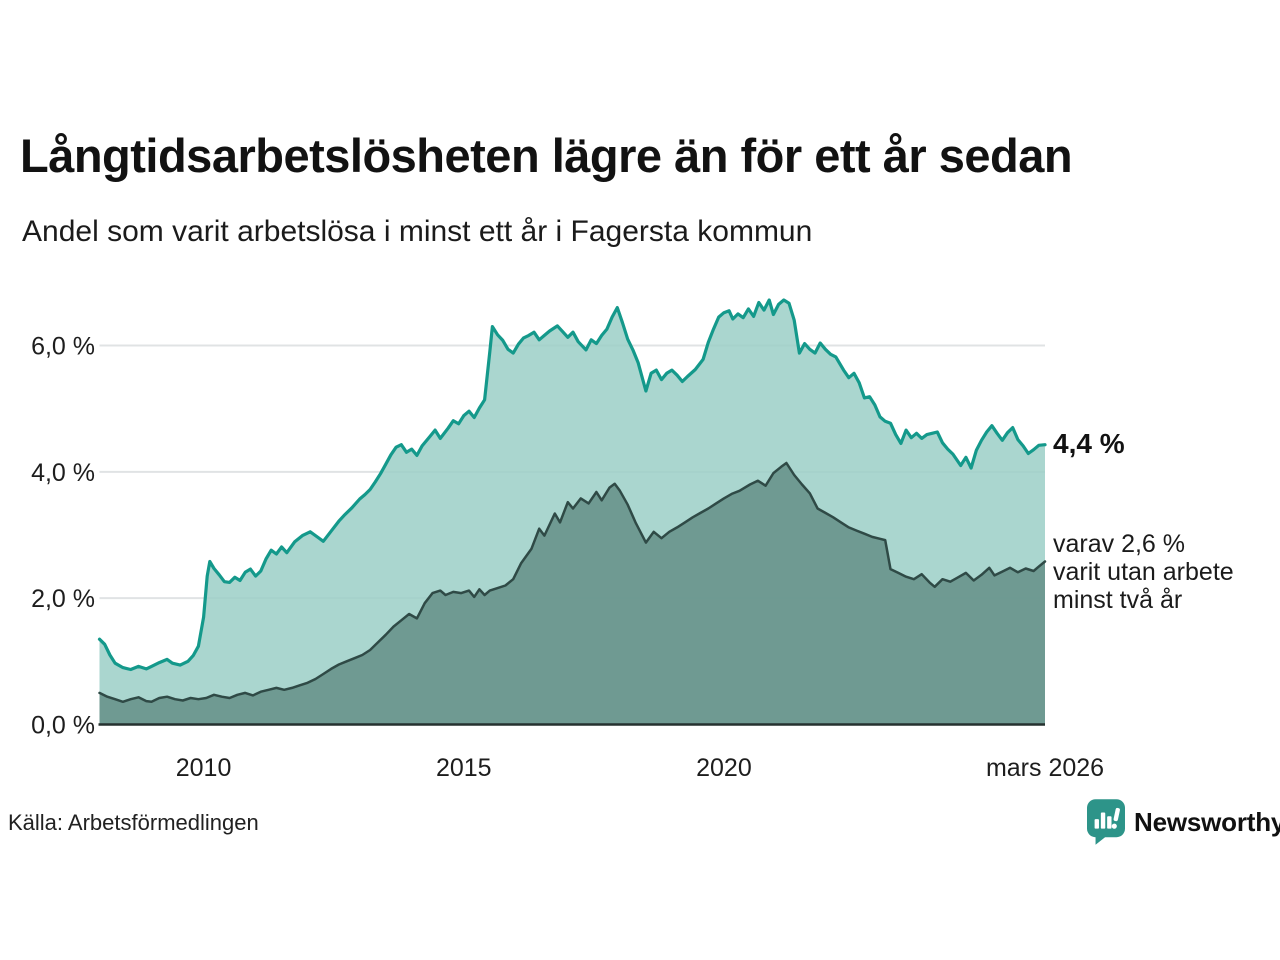 The height and width of the screenshot is (960, 1280). Describe the element at coordinates (63, 726) in the screenshot. I see `y-tick-label: 0,0 %` at that location.